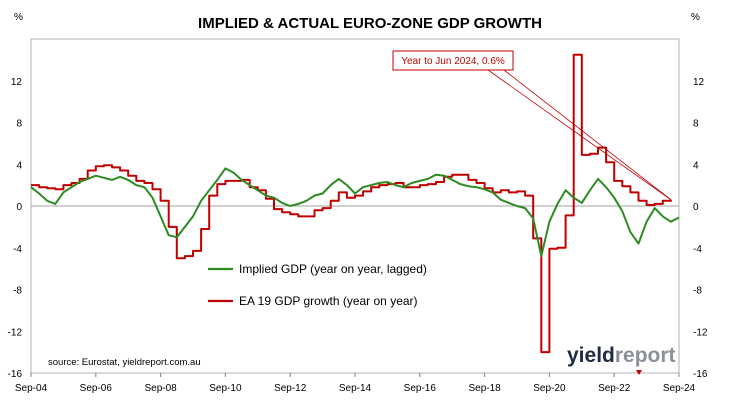 This screenshot has height=400, width=730. What do you see at coordinates (290, 388) in the screenshot?
I see `x-tick-label: Sep-12` at bounding box center [290, 388].